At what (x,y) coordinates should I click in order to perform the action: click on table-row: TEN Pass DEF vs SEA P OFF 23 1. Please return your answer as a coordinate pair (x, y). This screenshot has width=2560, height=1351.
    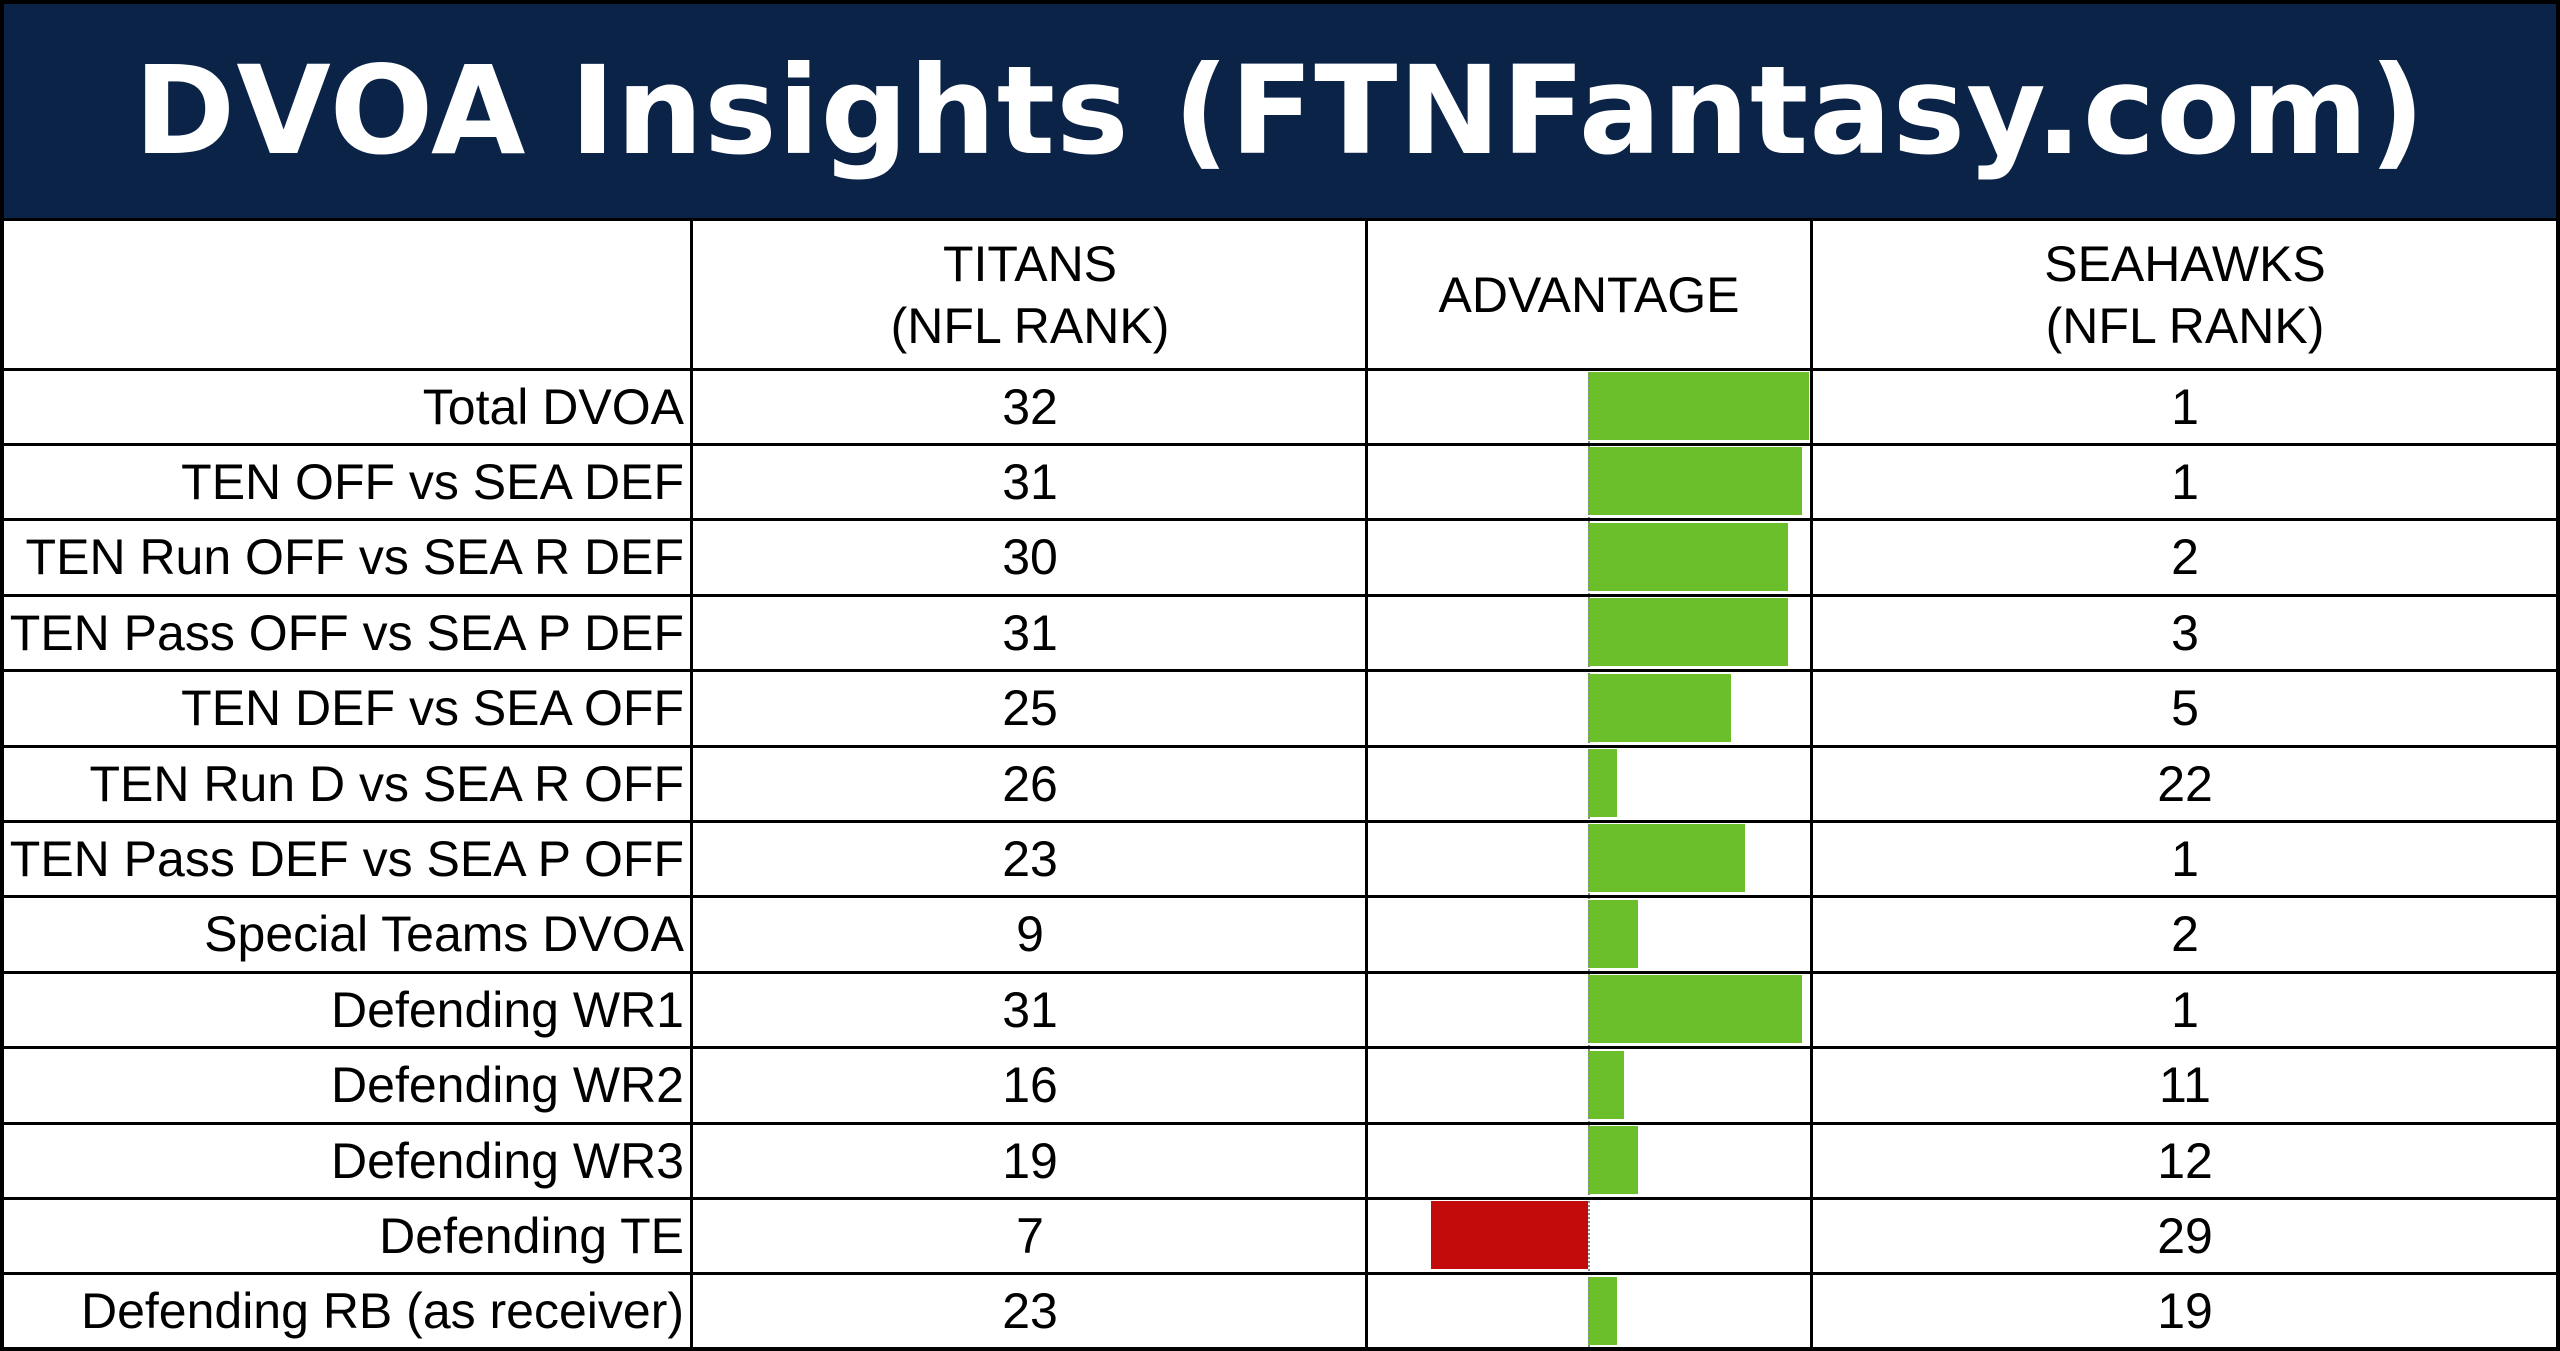
    Looking at the image, I should click on (1280, 858).